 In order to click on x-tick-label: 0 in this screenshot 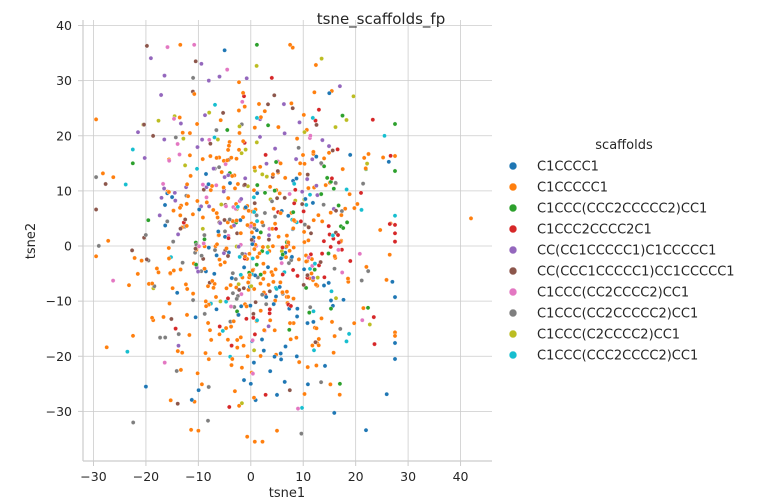, I will do `click(251, 476)`.